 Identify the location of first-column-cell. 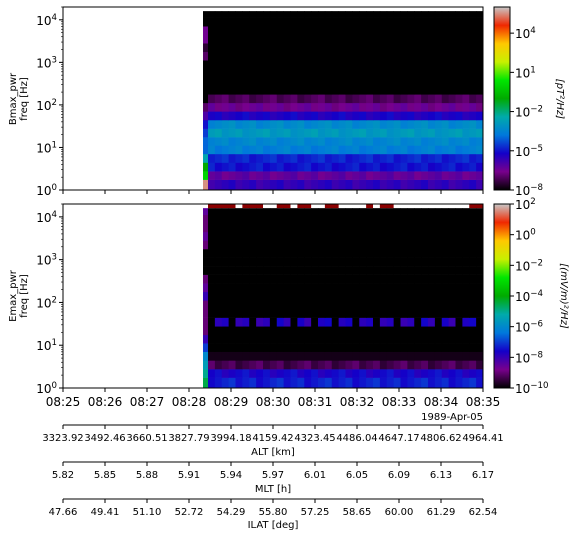
(205, 73).